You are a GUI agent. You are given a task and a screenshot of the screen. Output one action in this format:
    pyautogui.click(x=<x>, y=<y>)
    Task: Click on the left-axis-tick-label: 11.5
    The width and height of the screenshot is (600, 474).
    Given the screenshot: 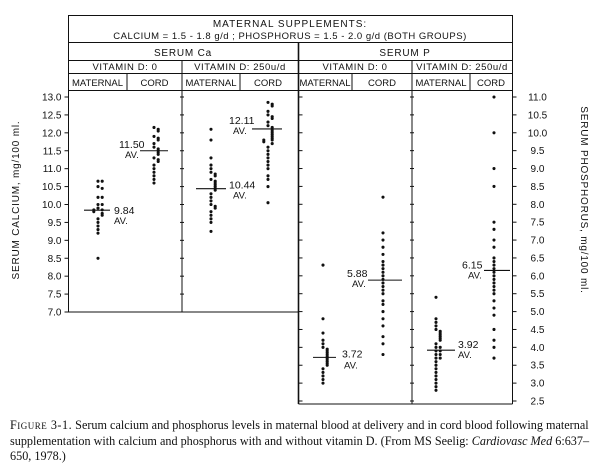 What is the action you would take?
    pyautogui.click(x=52, y=151)
    